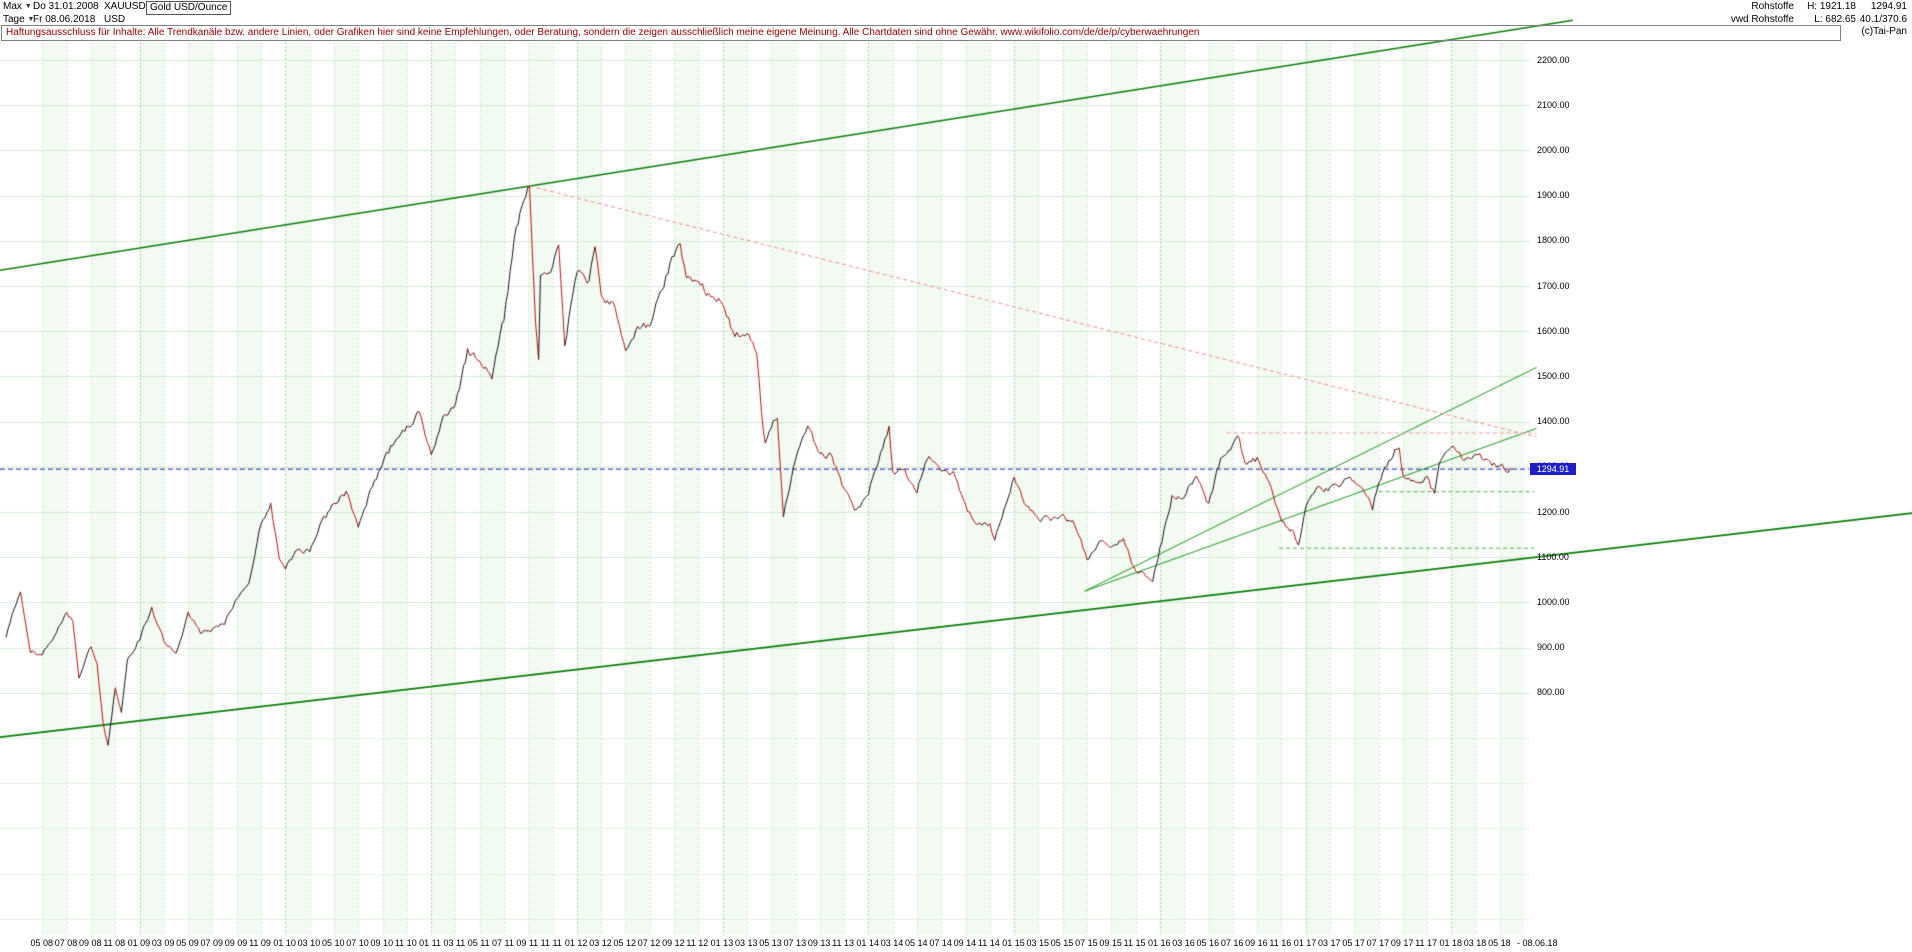  I want to click on x-axis-label: 07 08, so click(66, 943).